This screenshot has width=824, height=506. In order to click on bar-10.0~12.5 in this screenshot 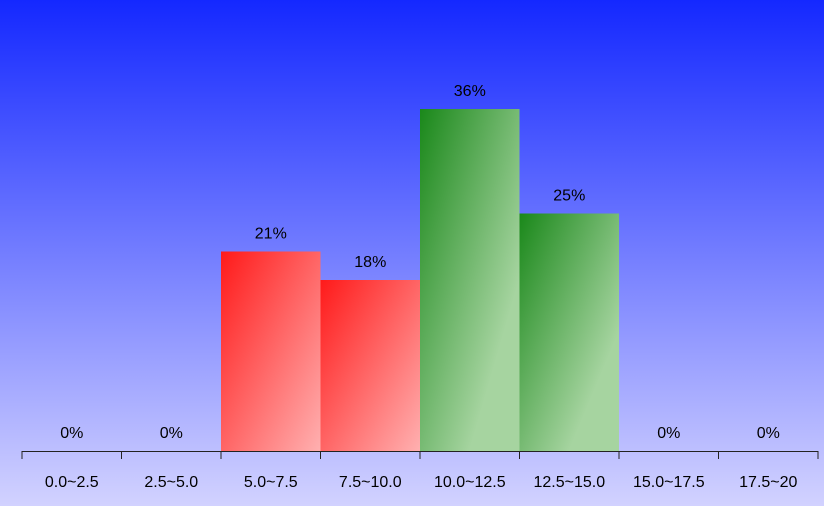, I will do `click(470, 280)`.